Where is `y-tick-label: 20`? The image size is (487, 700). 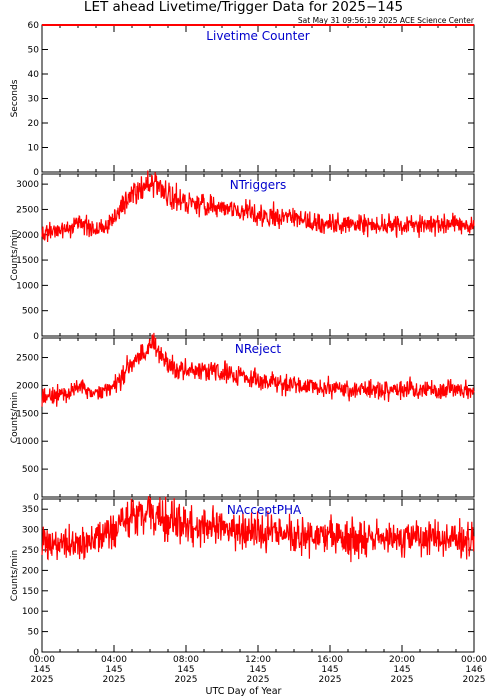 y-tick-label: 20 is located at coordinates (34, 124).